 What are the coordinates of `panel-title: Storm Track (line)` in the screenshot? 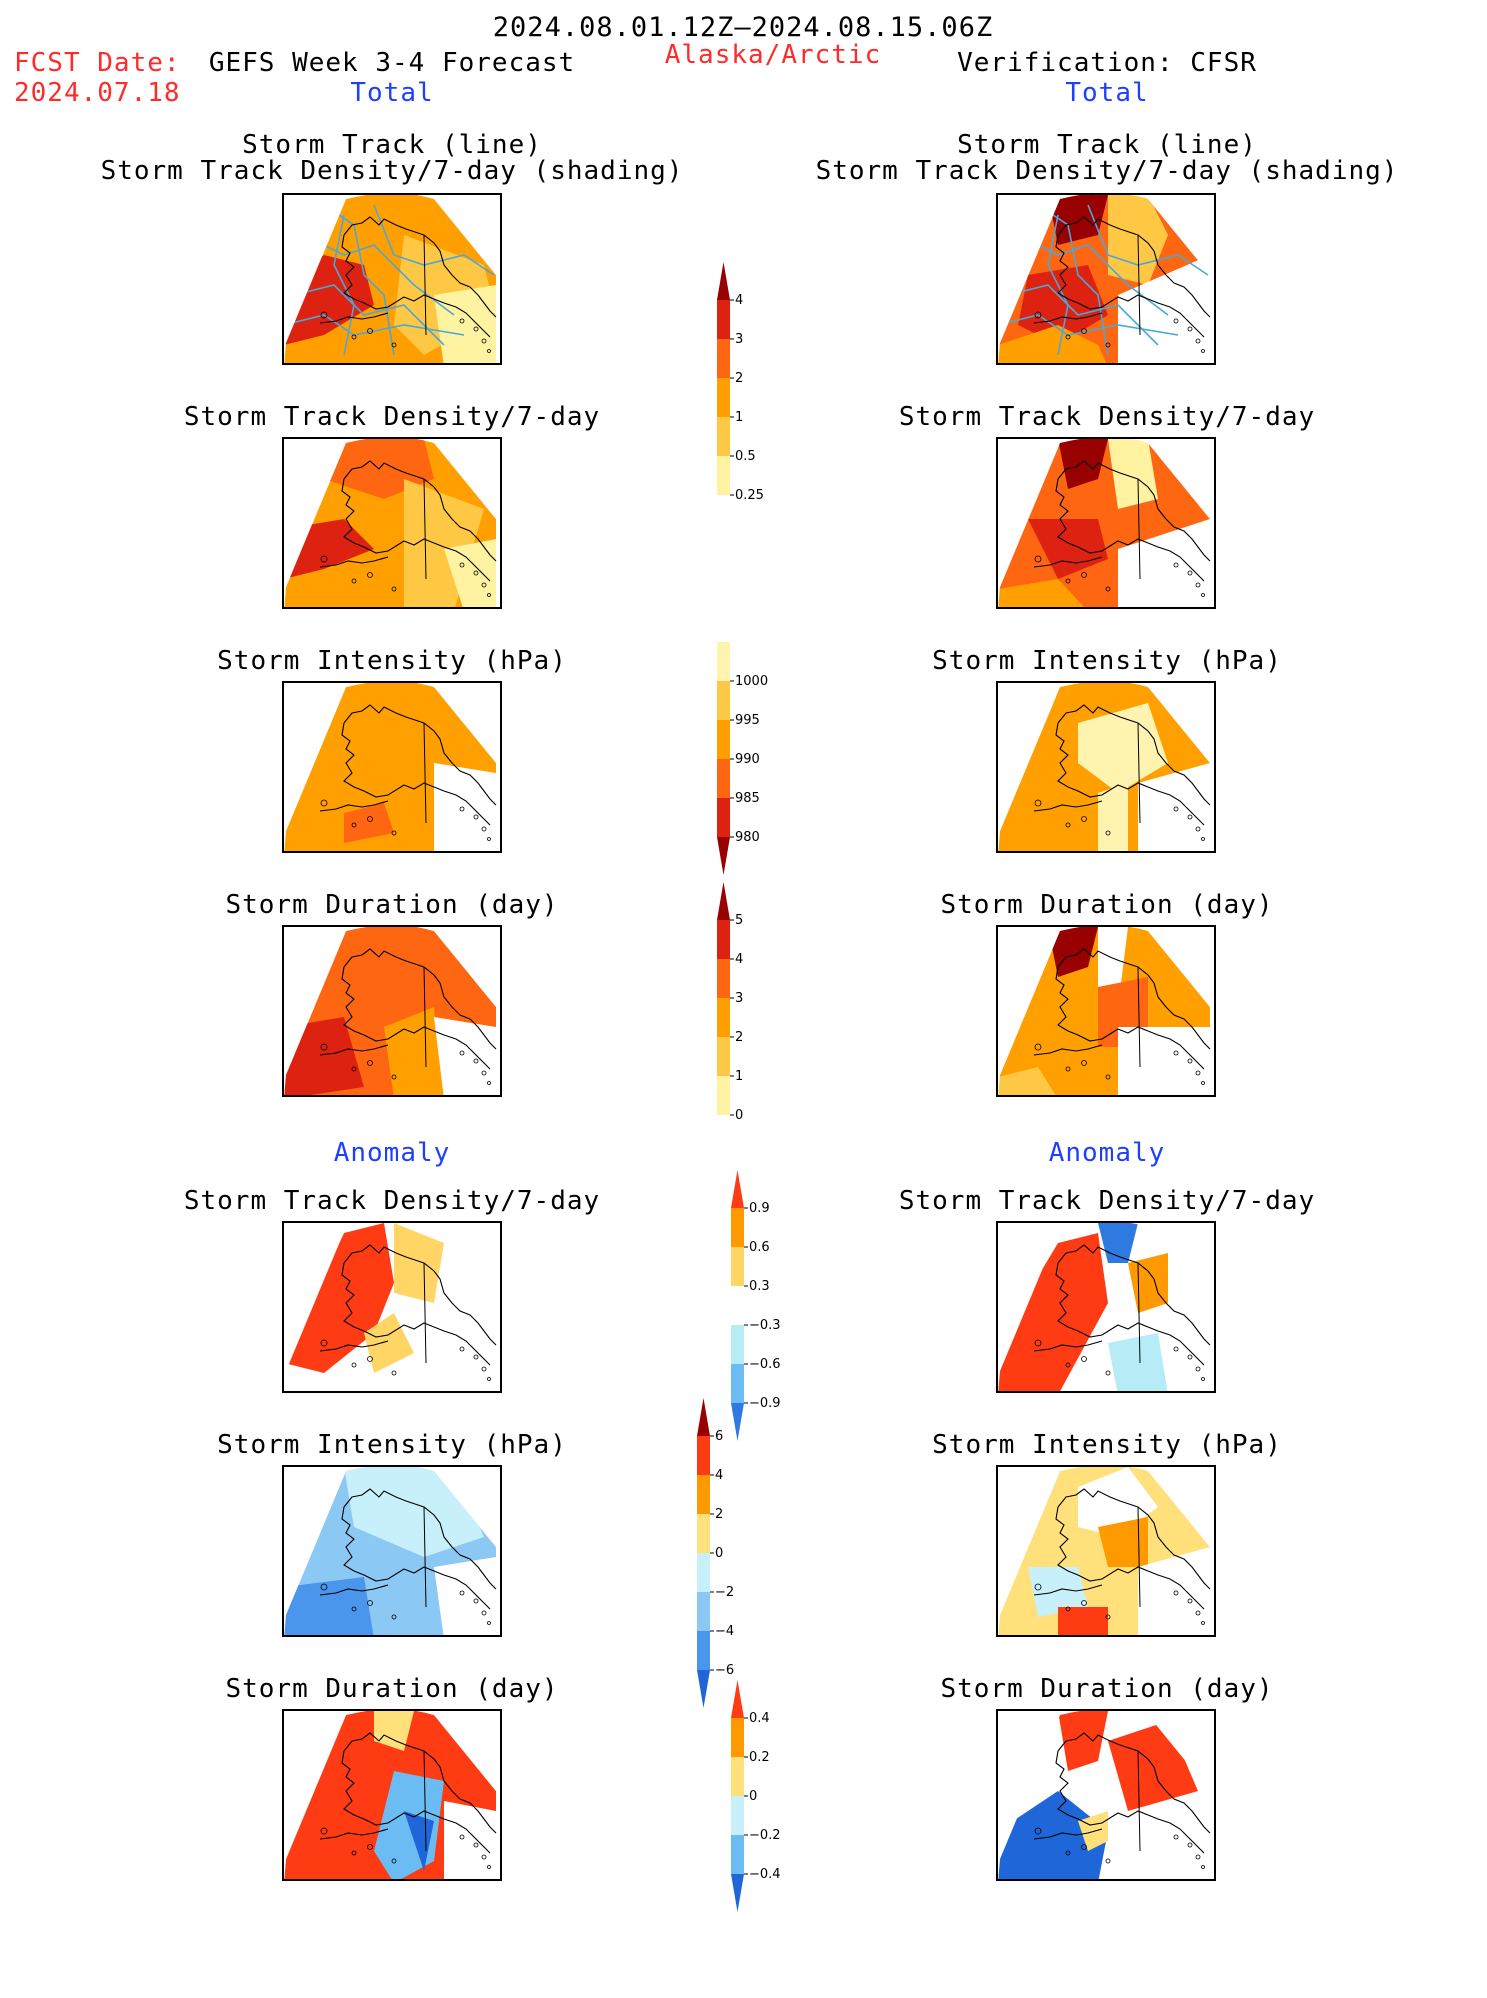 It's located at (1107, 145).